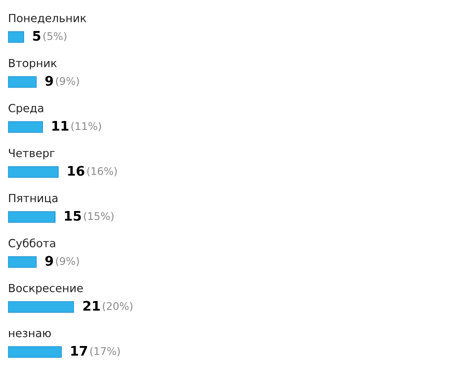 The height and width of the screenshot is (376, 450). Describe the element at coordinates (30, 334) in the screenshot. I see `y-tick-label: незнаю` at that location.